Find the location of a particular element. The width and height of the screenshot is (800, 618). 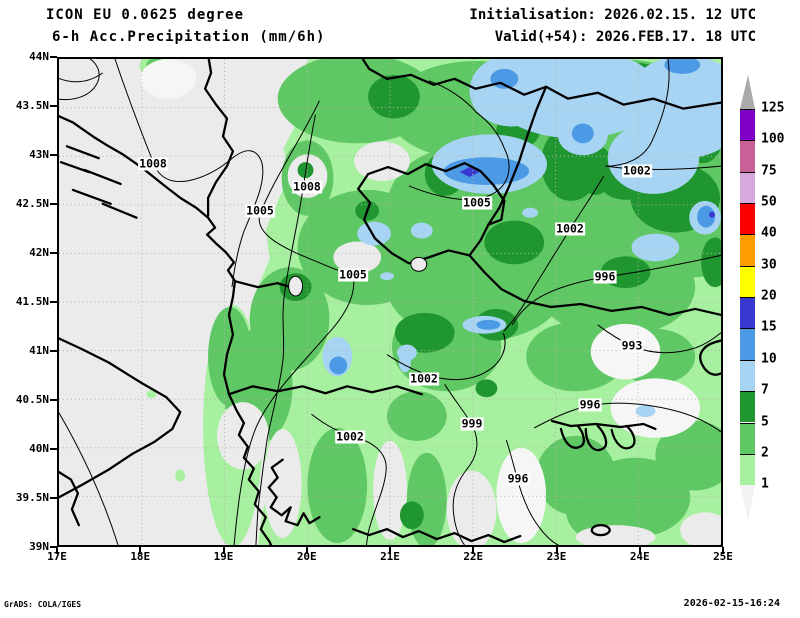

legend-threshold-label: 20 is located at coordinates (769, 296).